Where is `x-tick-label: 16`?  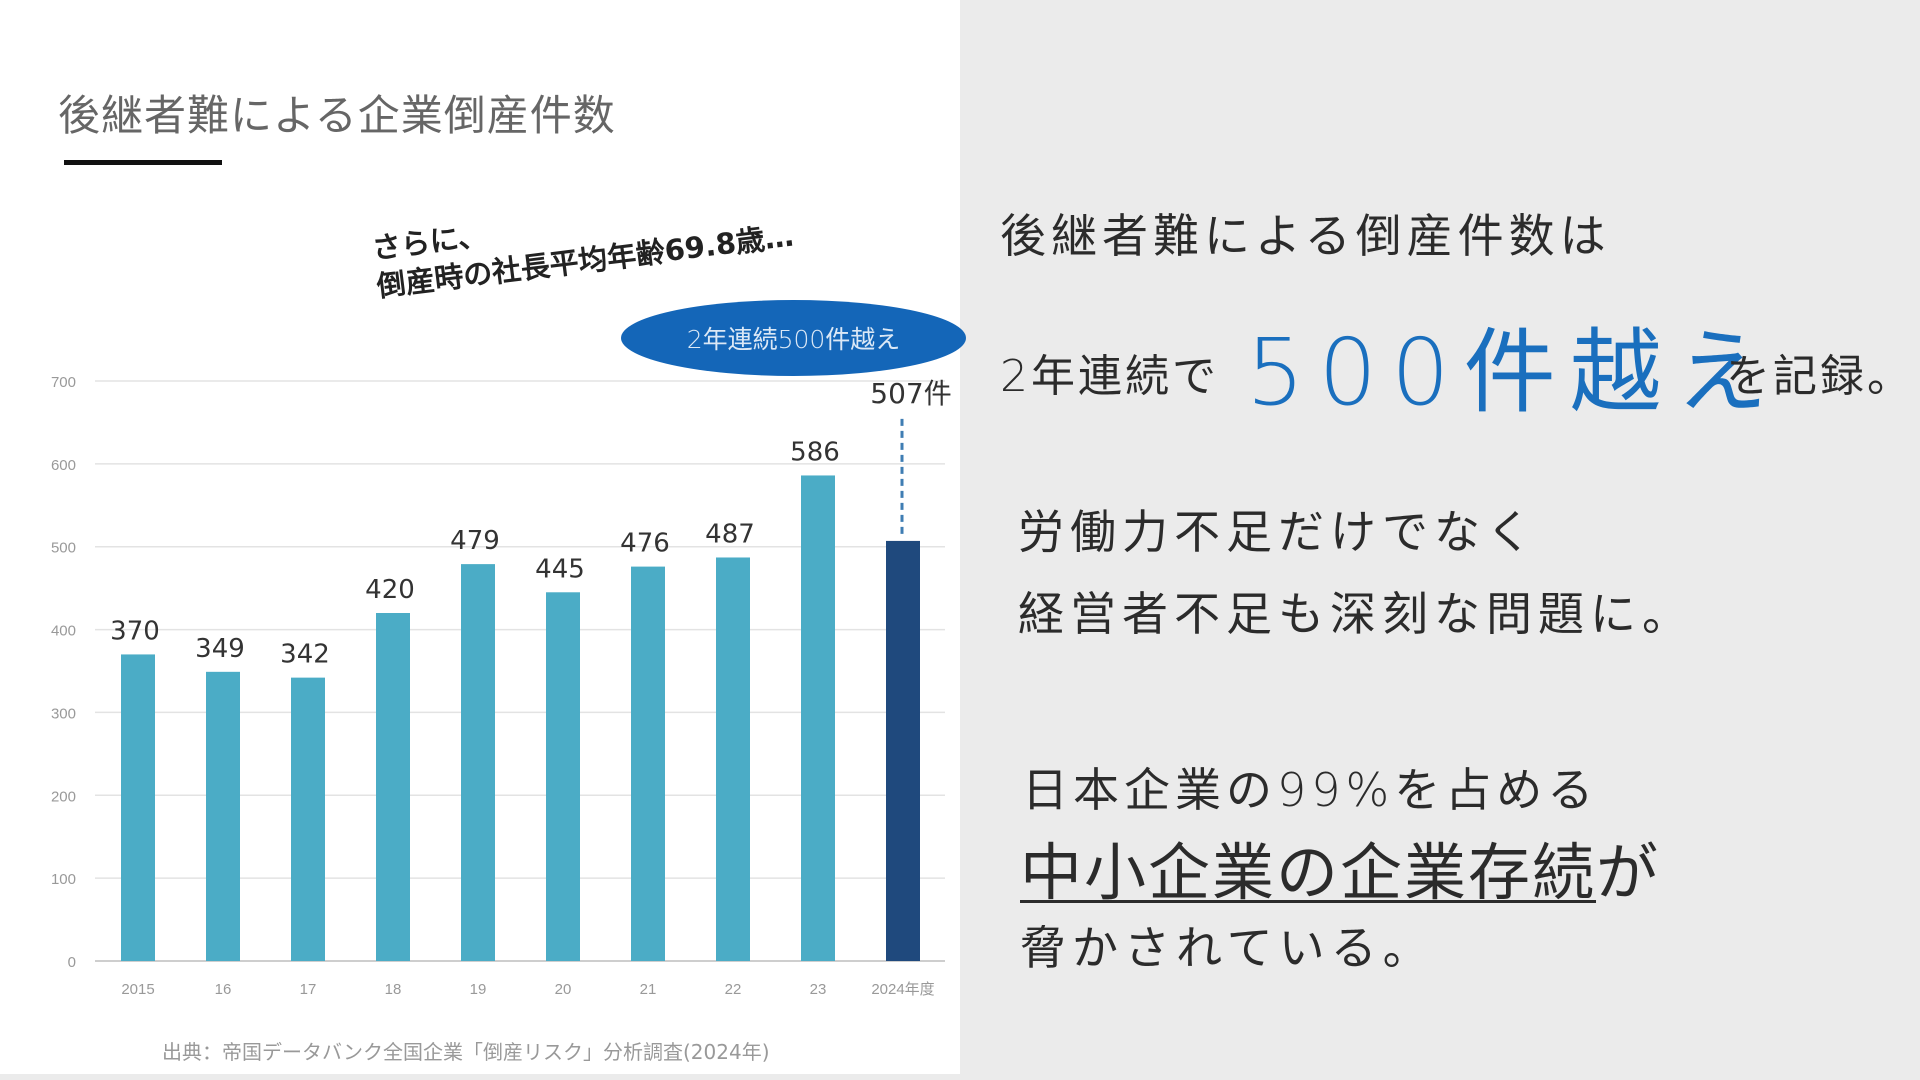 x-tick-label: 16 is located at coordinates (223, 989).